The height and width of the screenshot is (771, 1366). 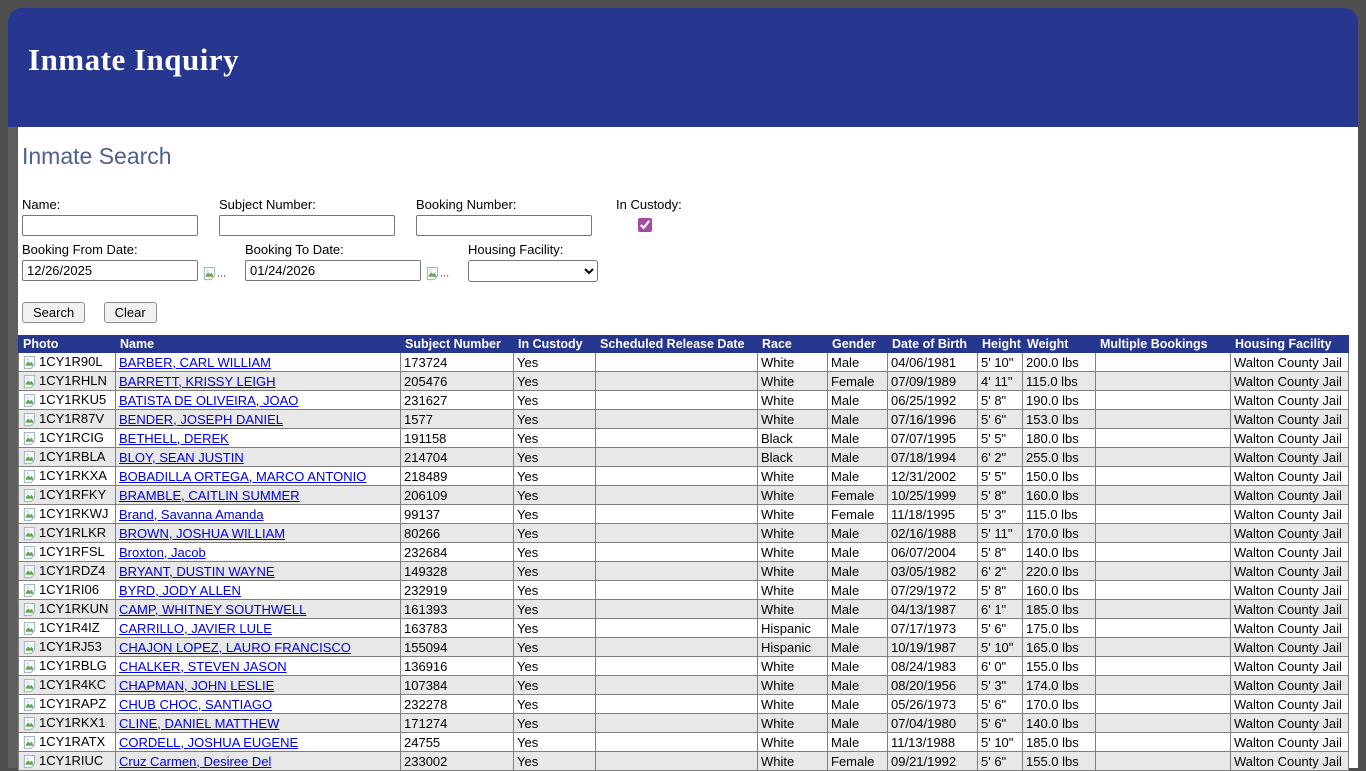 I want to click on inmate-name-link: CORDELL, JOSHUA EUGENE, so click(x=209, y=742).